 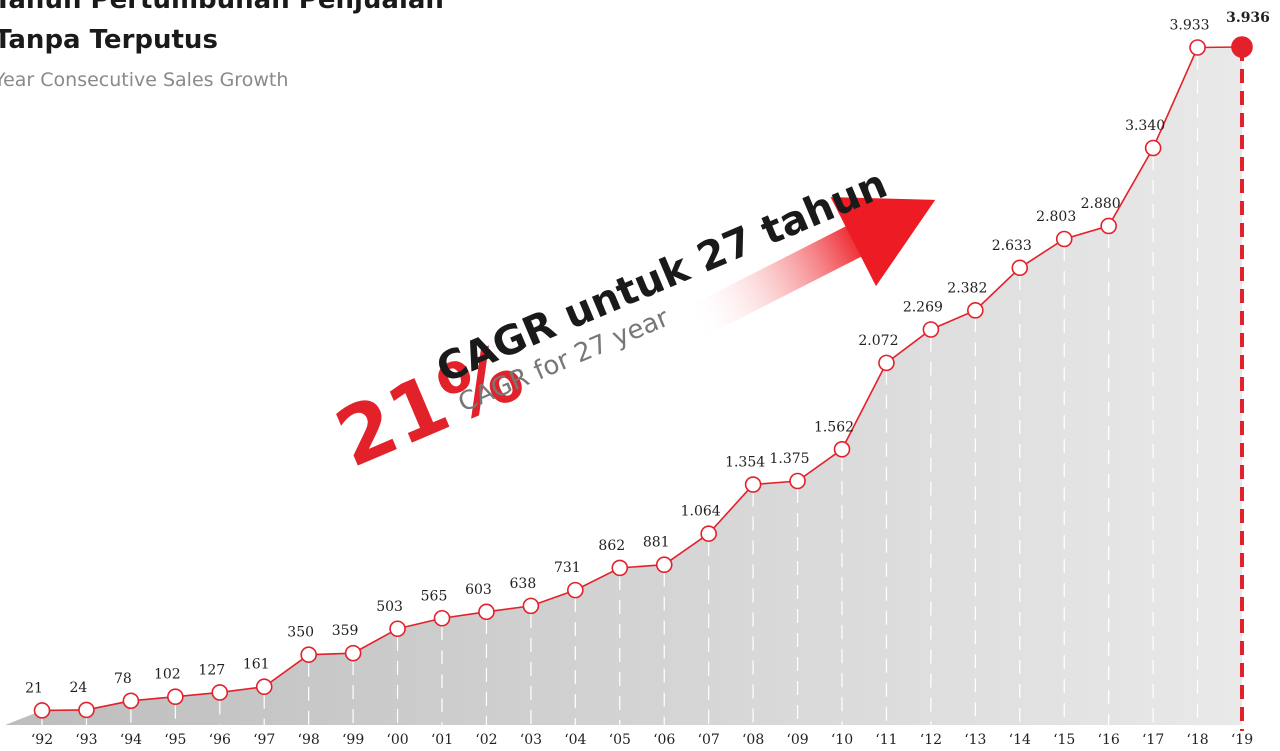 What do you see at coordinates (264, 740) in the screenshot?
I see `x-tick-label: ‘97` at bounding box center [264, 740].